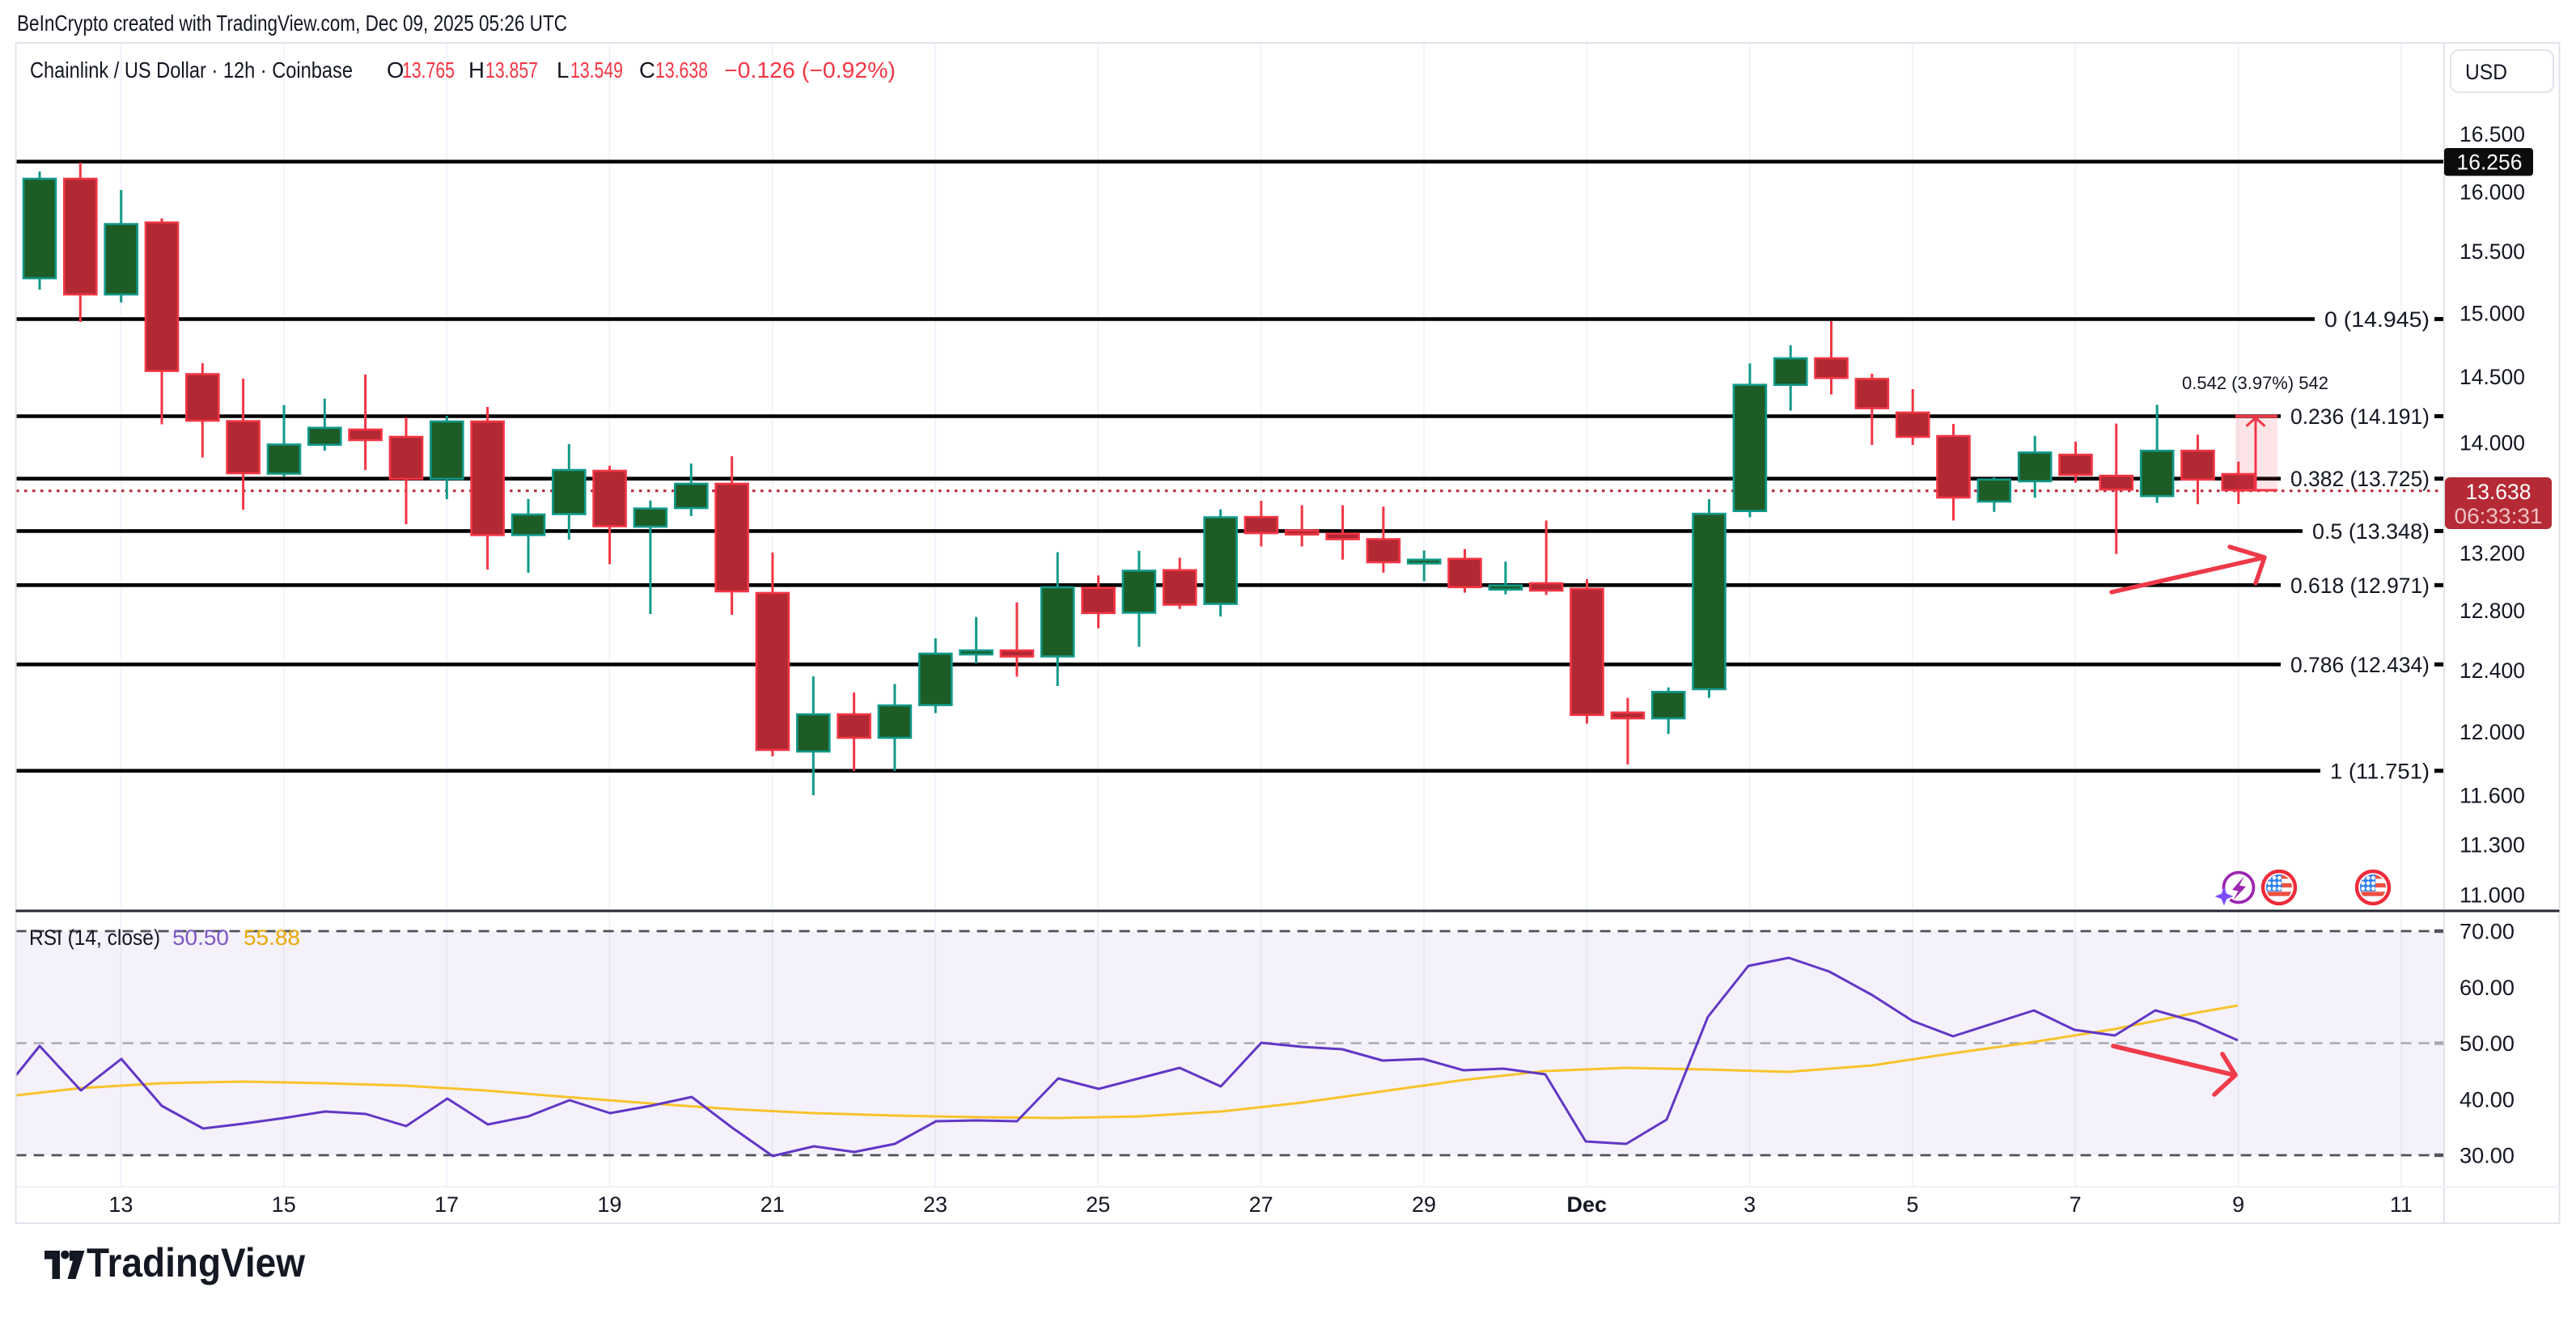 The height and width of the screenshot is (1317, 2576). What do you see at coordinates (1261, 1204) in the screenshot?
I see `svg-text: 27` at bounding box center [1261, 1204].